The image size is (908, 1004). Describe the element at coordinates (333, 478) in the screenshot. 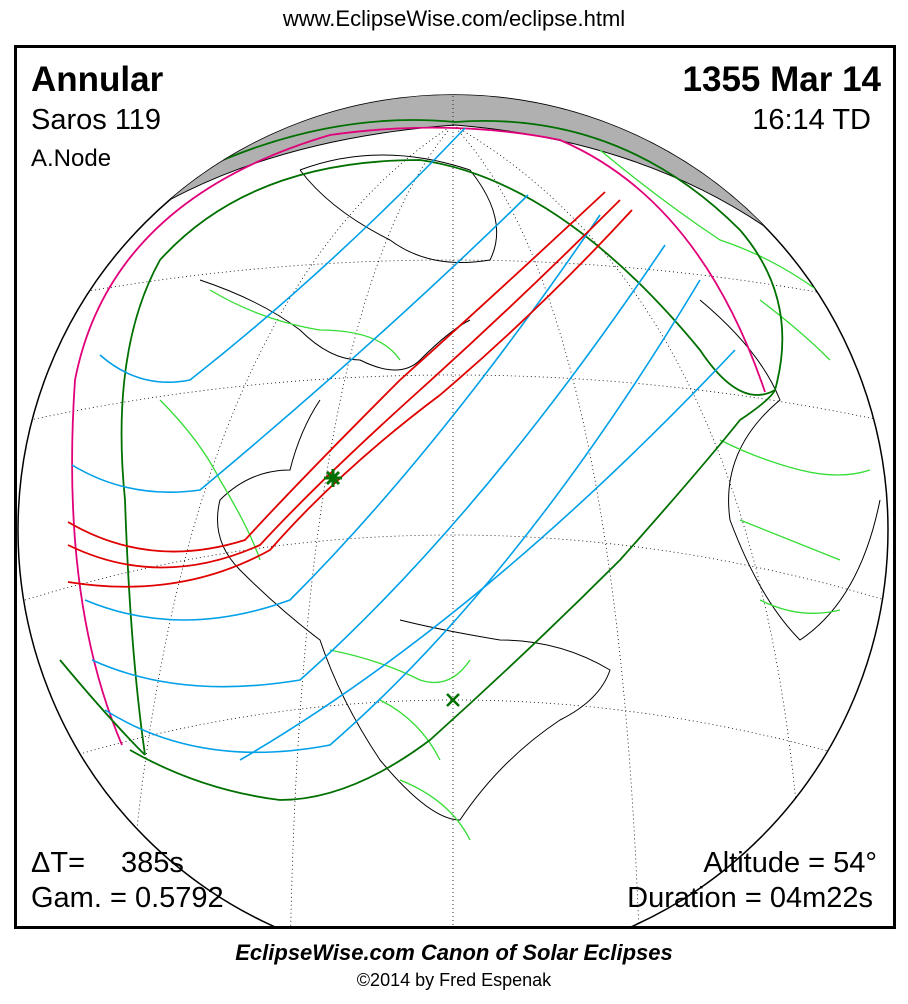

I see `greatest-eclipse-star-icon` at that location.